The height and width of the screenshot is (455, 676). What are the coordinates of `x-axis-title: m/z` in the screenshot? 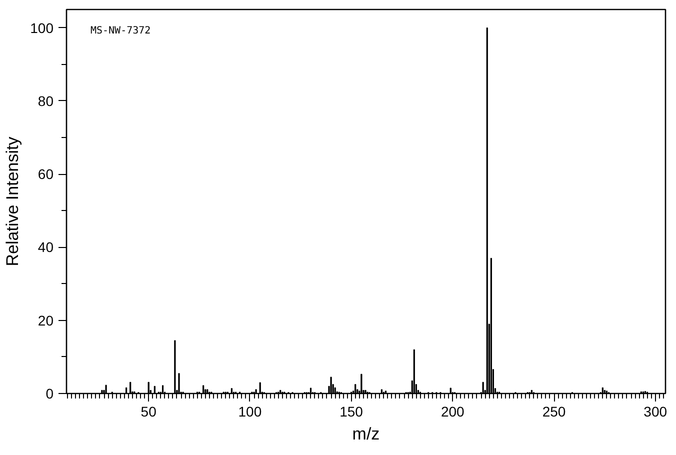 It's located at (366, 434).